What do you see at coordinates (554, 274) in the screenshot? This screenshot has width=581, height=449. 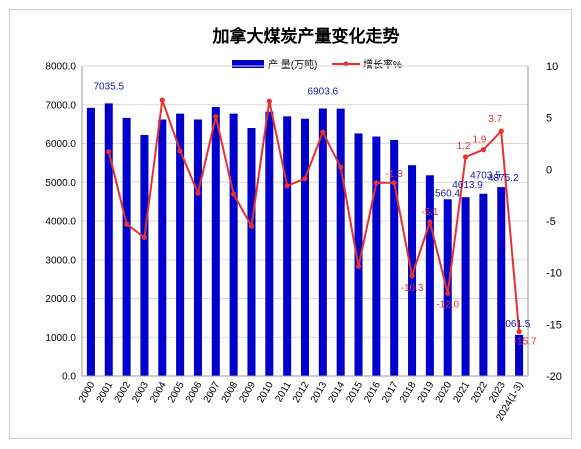 I see `right-tick-label: -10` at bounding box center [554, 274].